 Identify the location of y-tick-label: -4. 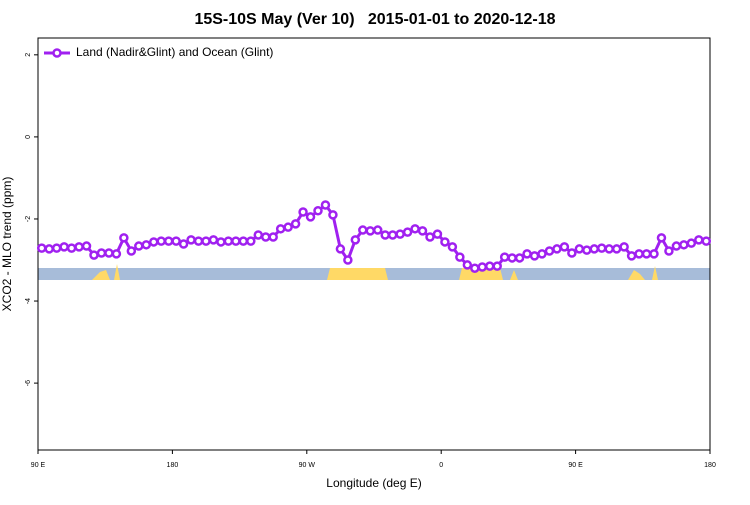
(28, 301).